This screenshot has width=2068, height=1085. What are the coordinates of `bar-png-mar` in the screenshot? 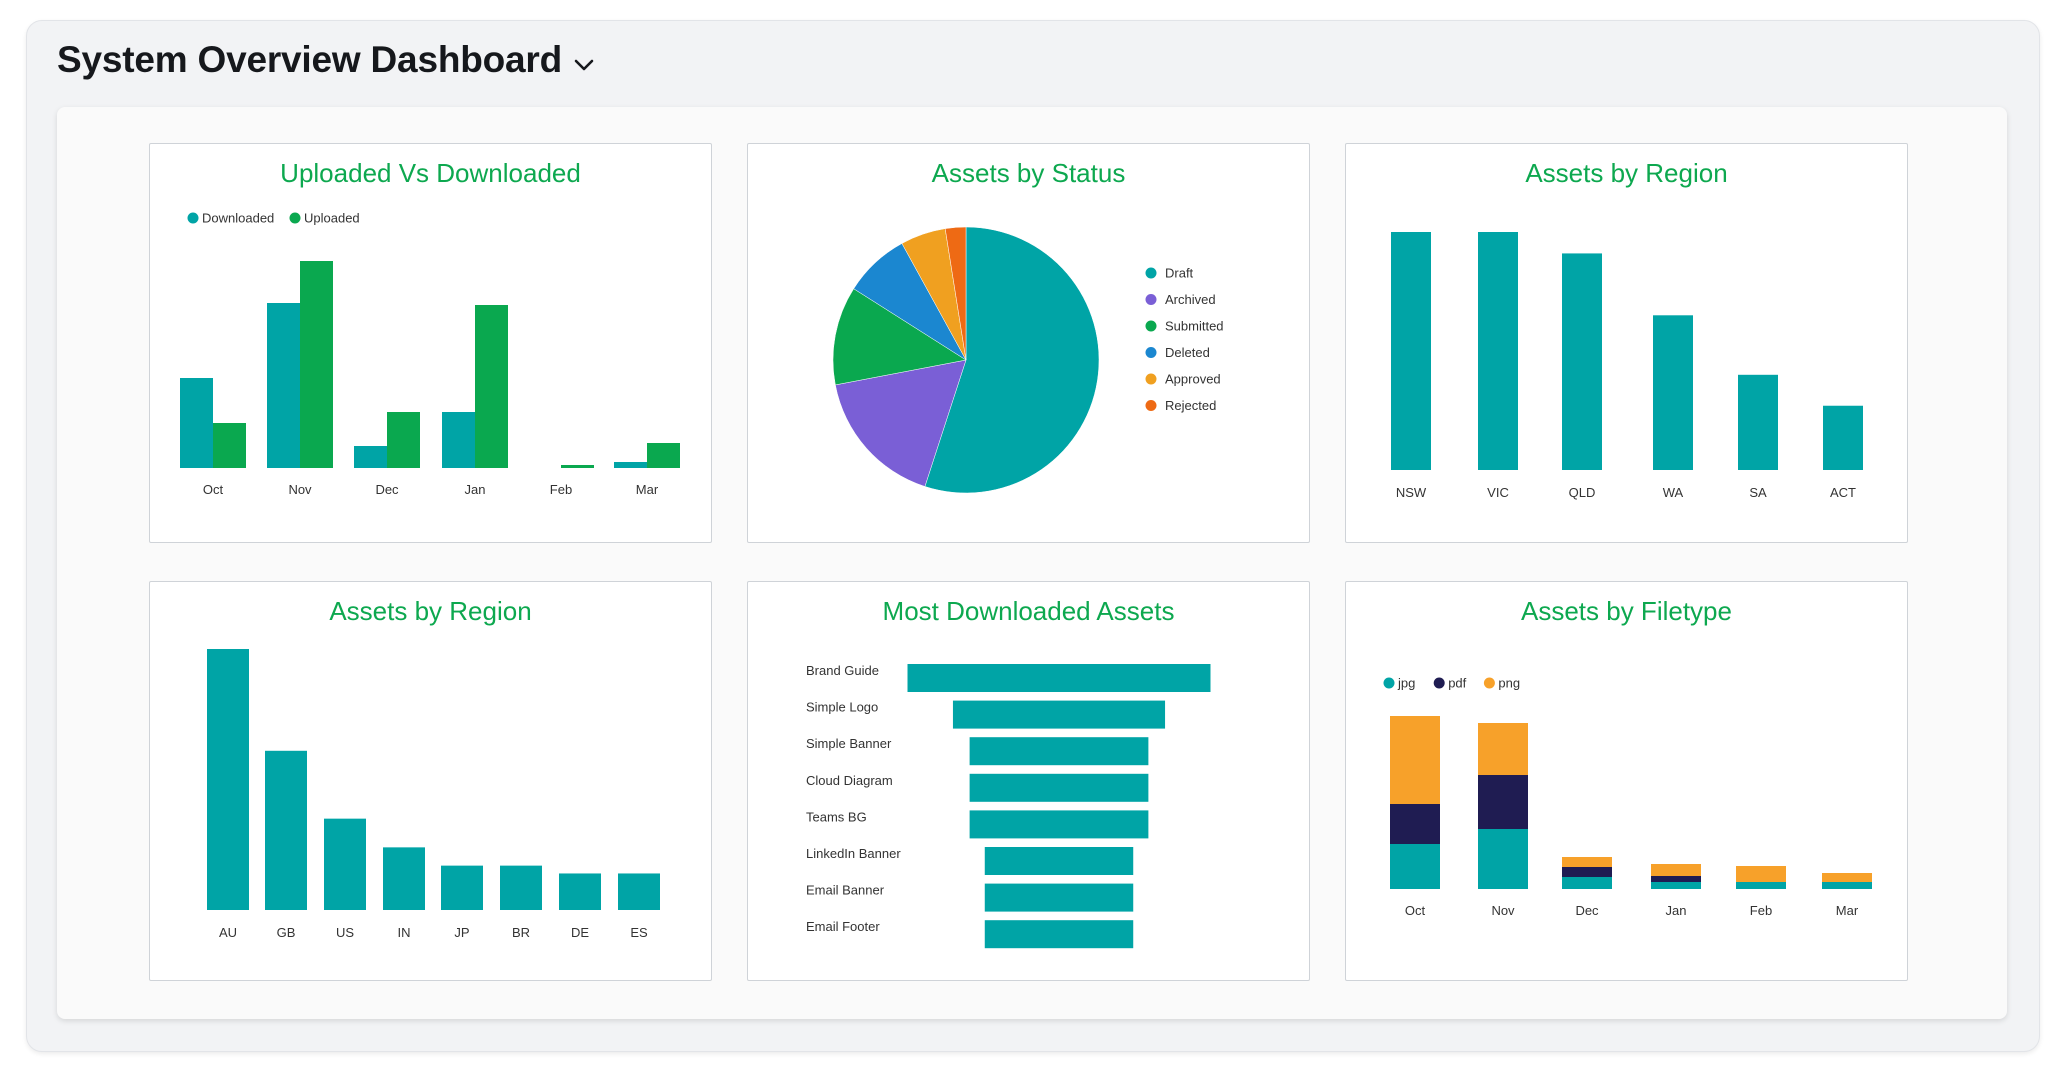 It's located at (1847, 877).